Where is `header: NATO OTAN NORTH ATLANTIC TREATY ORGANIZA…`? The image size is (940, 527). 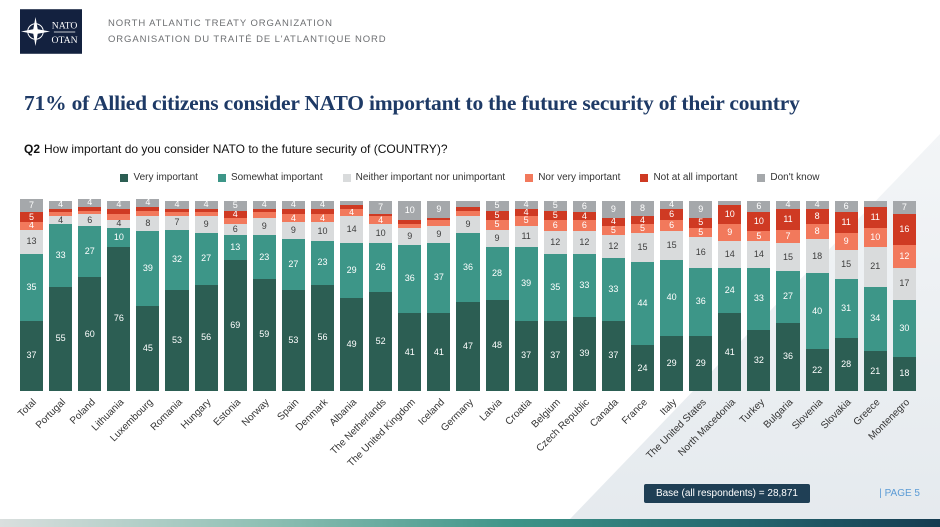 header: NATO OTAN NORTH ATLANTIC TREATY ORGANIZA… is located at coordinates (470, 27).